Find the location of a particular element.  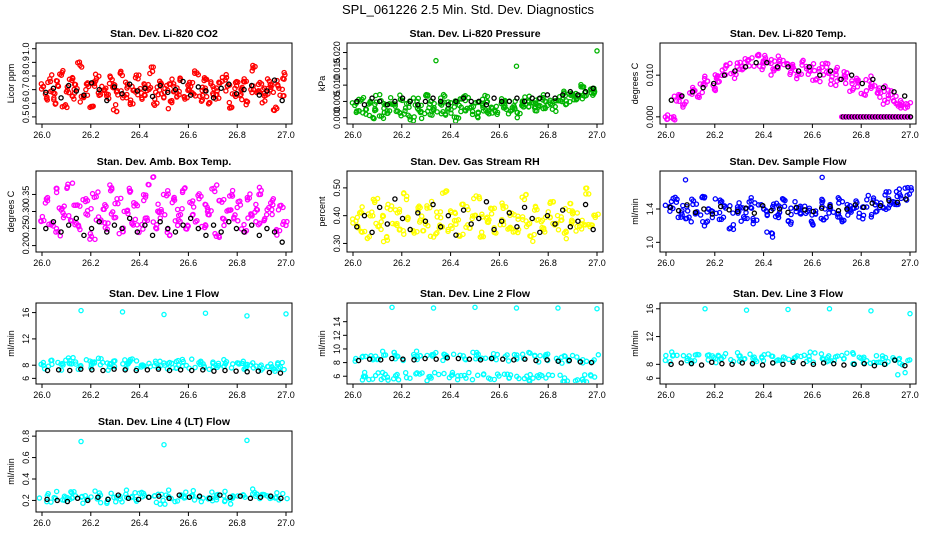

y-tick-label: 0.010 is located at coordinates (650, 75).